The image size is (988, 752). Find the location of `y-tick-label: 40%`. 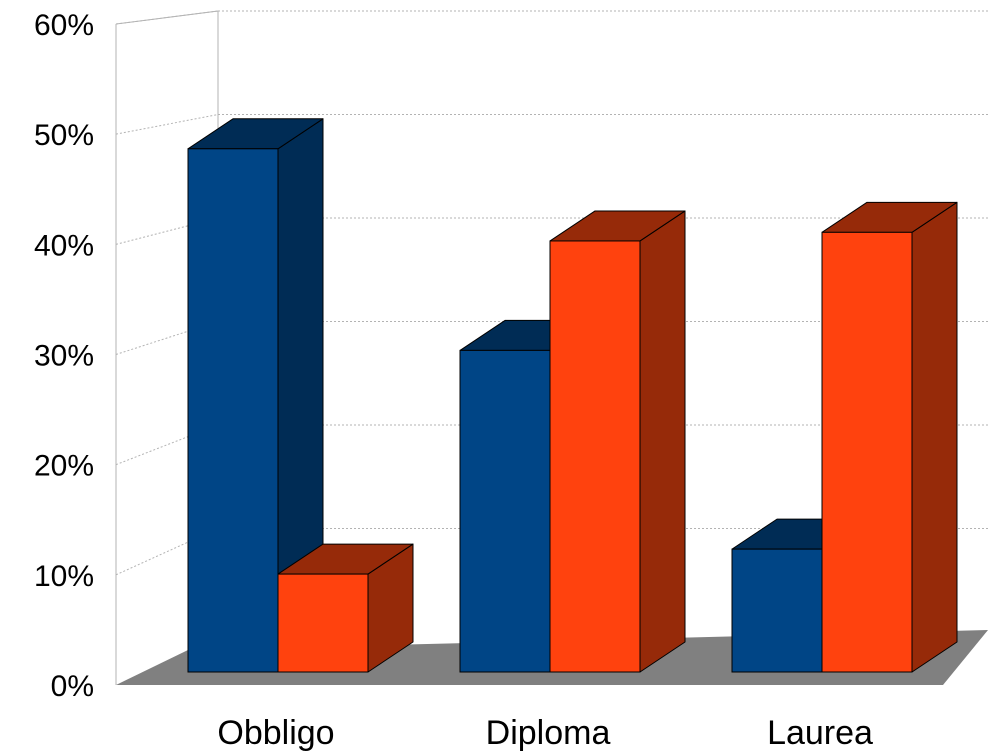

y-tick-label: 40% is located at coordinates (64, 245).